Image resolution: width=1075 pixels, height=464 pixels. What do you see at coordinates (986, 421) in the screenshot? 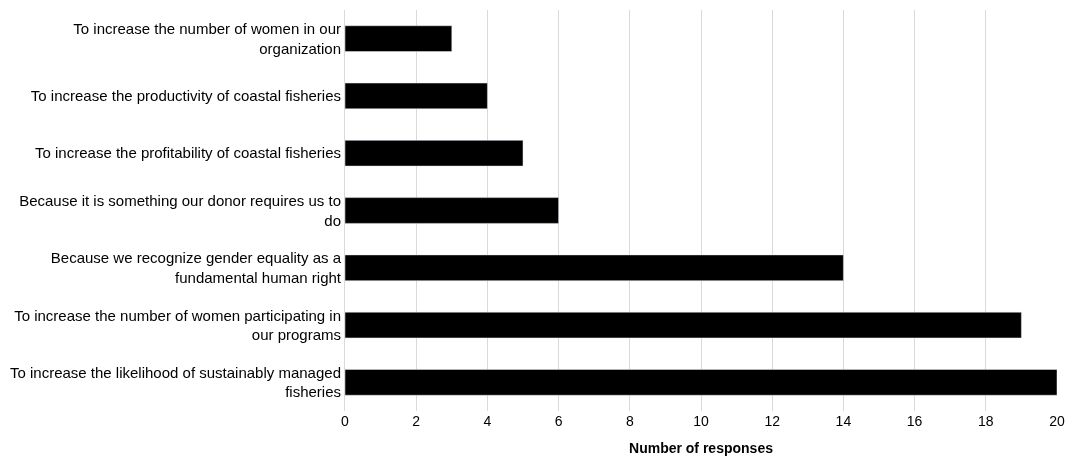
I see `x-tick-label: 18` at bounding box center [986, 421].